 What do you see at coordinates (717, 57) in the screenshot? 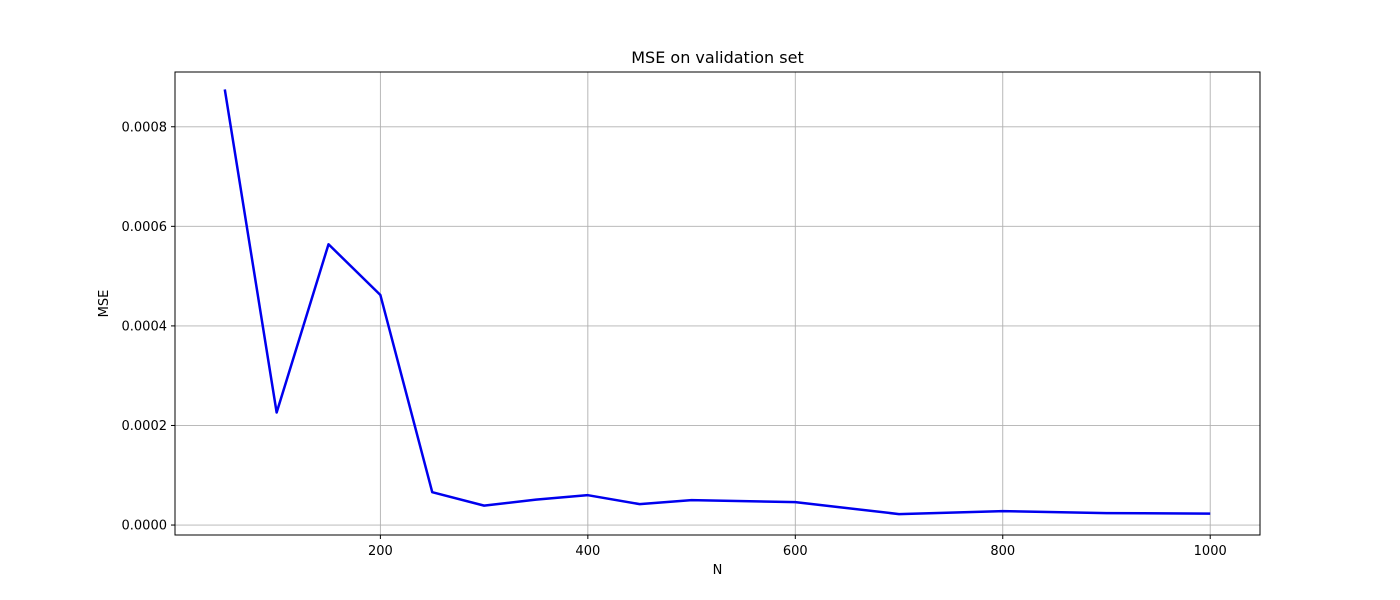
I see `chart-title: MSE on validation set` at bounding box center [717, 57].